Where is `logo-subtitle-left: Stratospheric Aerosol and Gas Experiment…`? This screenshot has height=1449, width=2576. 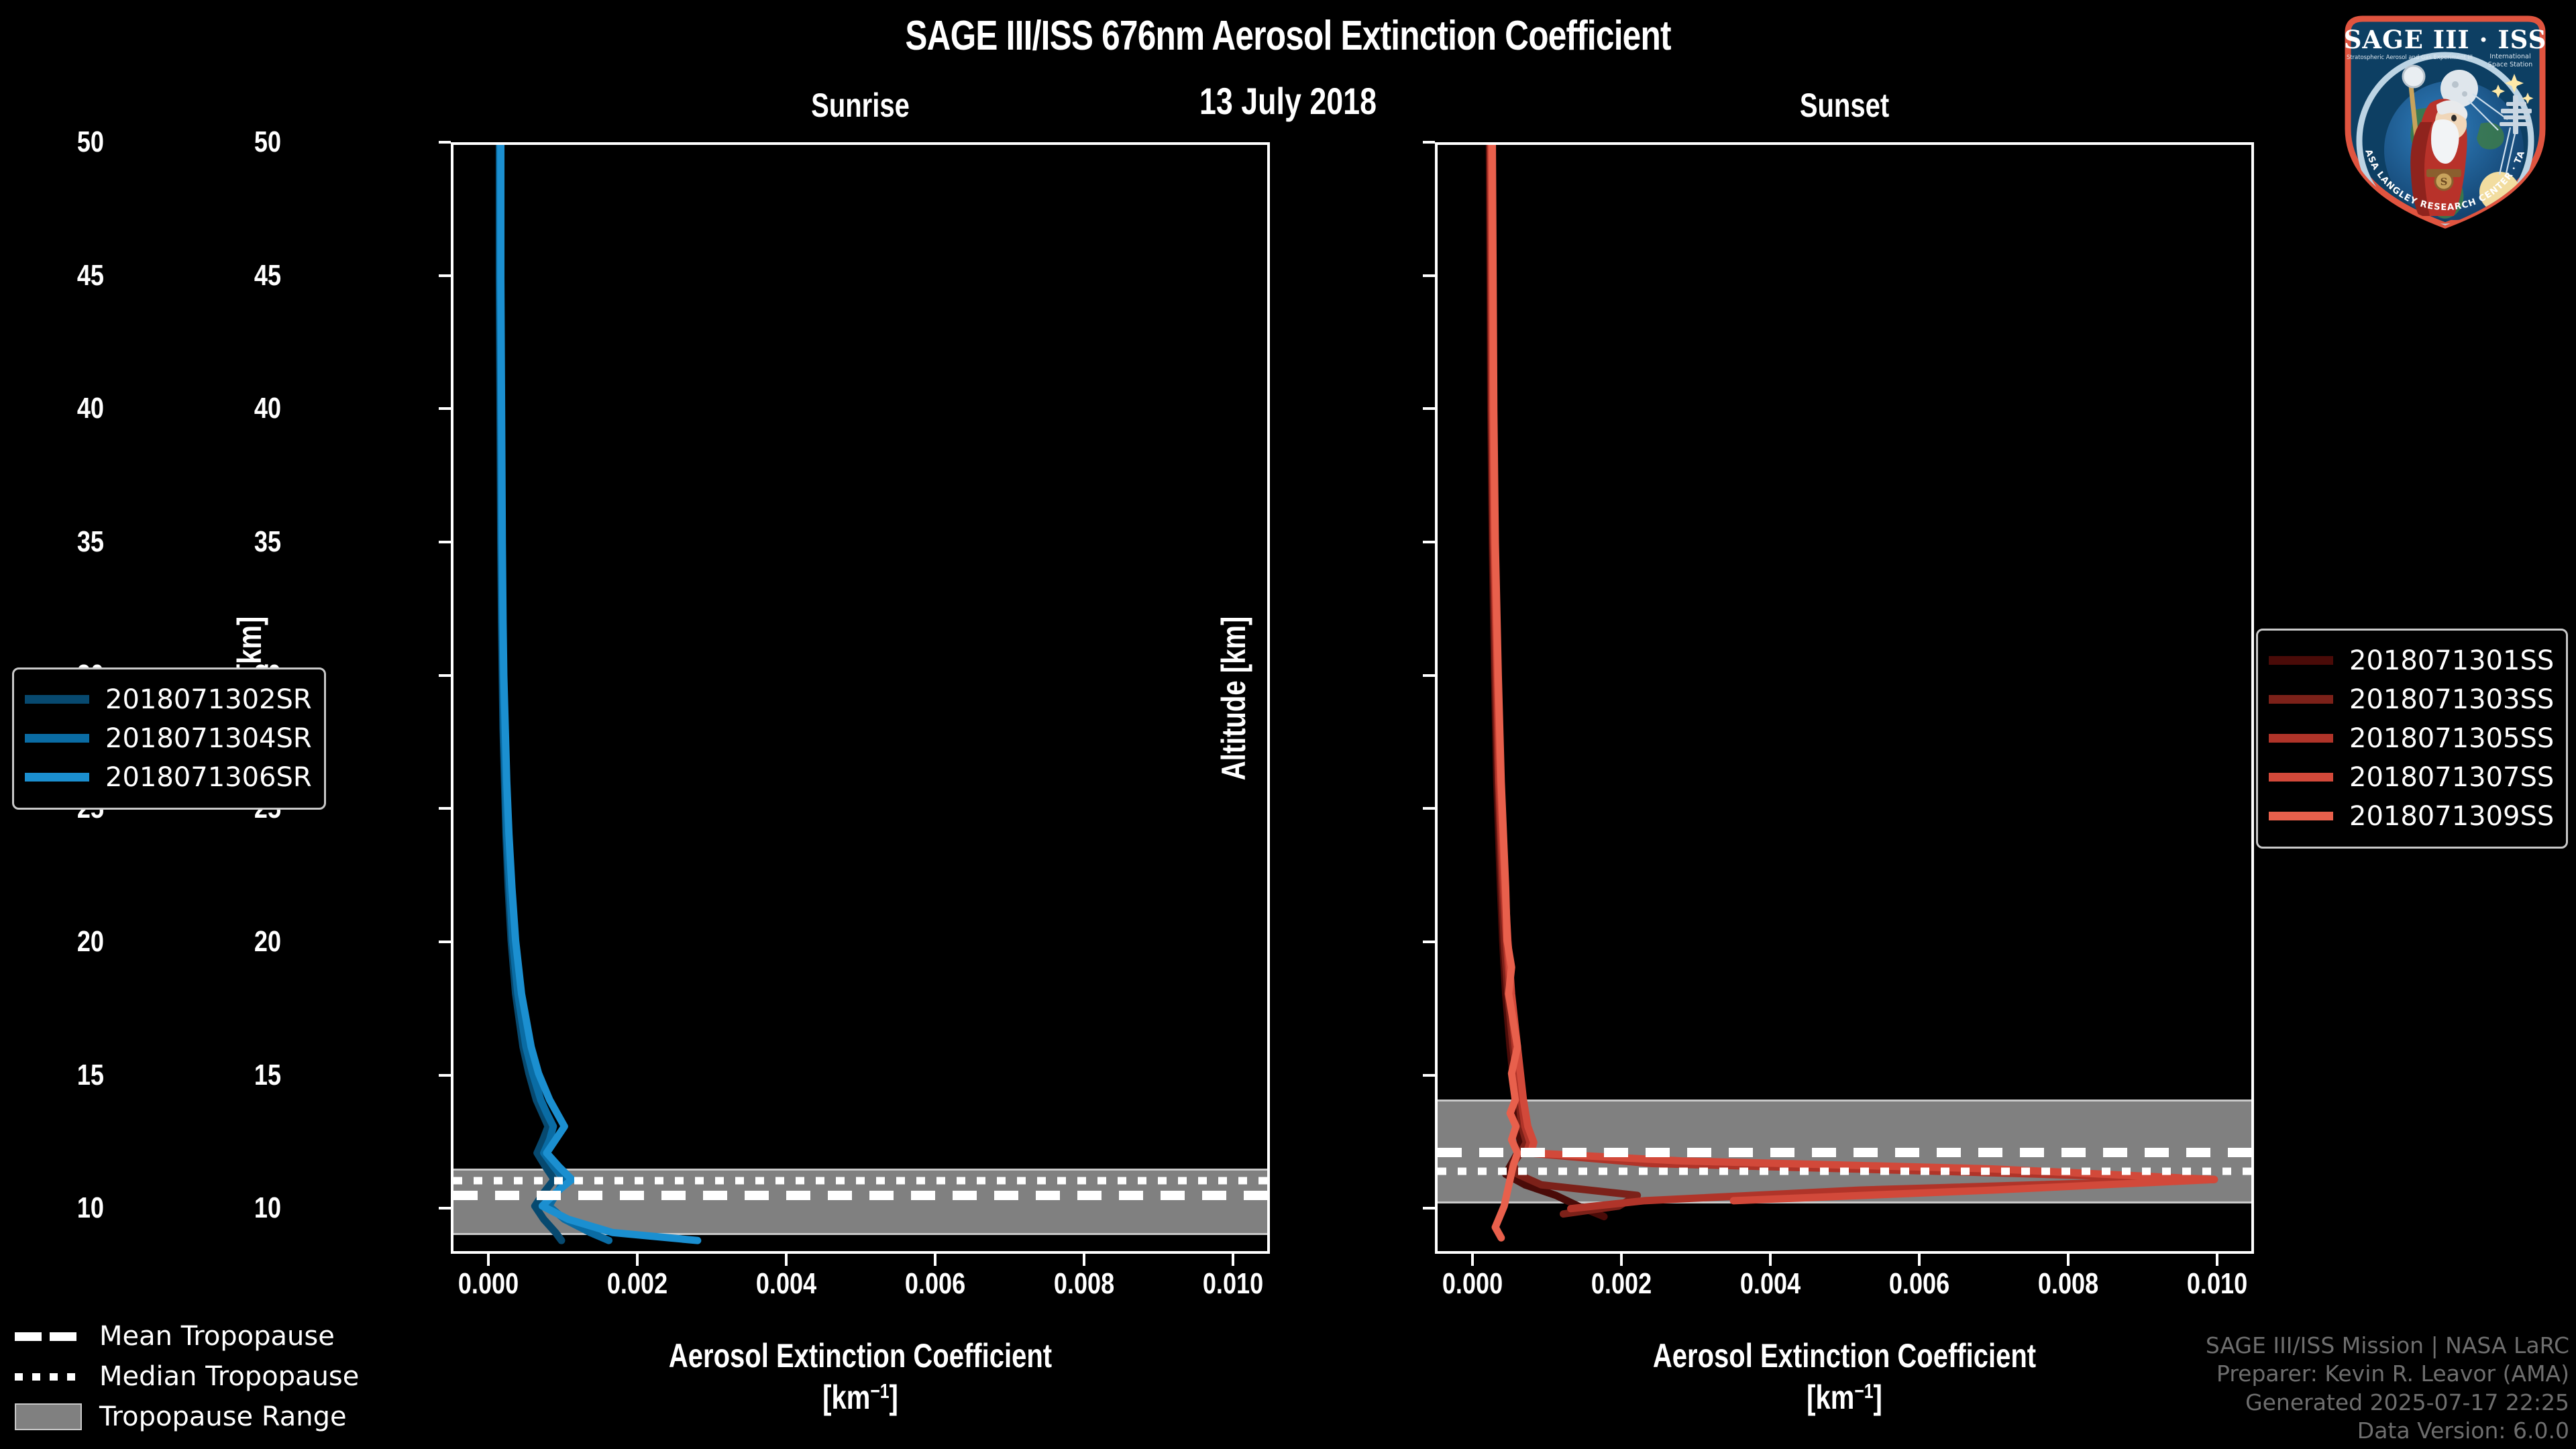
logo-subtitle-left: Stratospheric Aerosol and Gas Experiment… is located at coordinates (2410, 57).